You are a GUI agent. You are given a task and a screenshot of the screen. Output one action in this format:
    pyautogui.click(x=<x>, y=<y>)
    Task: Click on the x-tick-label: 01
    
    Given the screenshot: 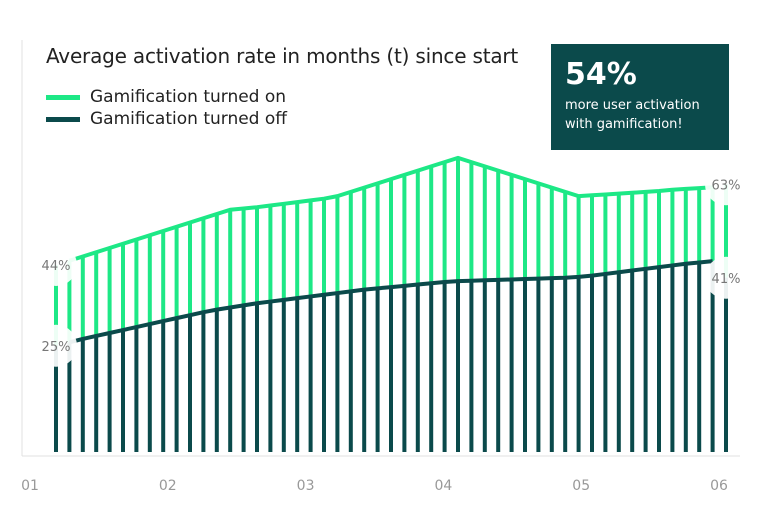 What is the action you would take?
    pyautogui.click(x=30, y=486)
    